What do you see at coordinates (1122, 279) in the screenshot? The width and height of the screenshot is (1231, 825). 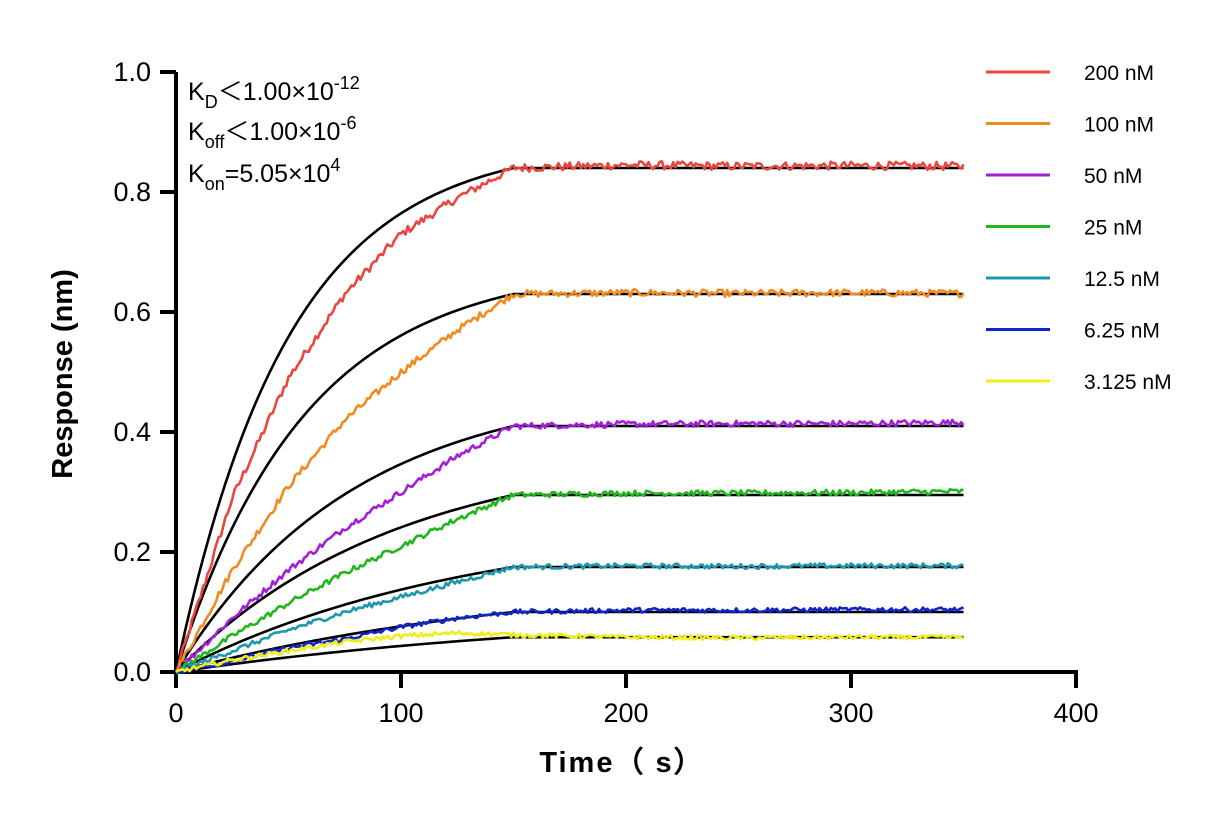 I see `legend-label-4: 12.5 nM` at bounding box center [1122, 279].